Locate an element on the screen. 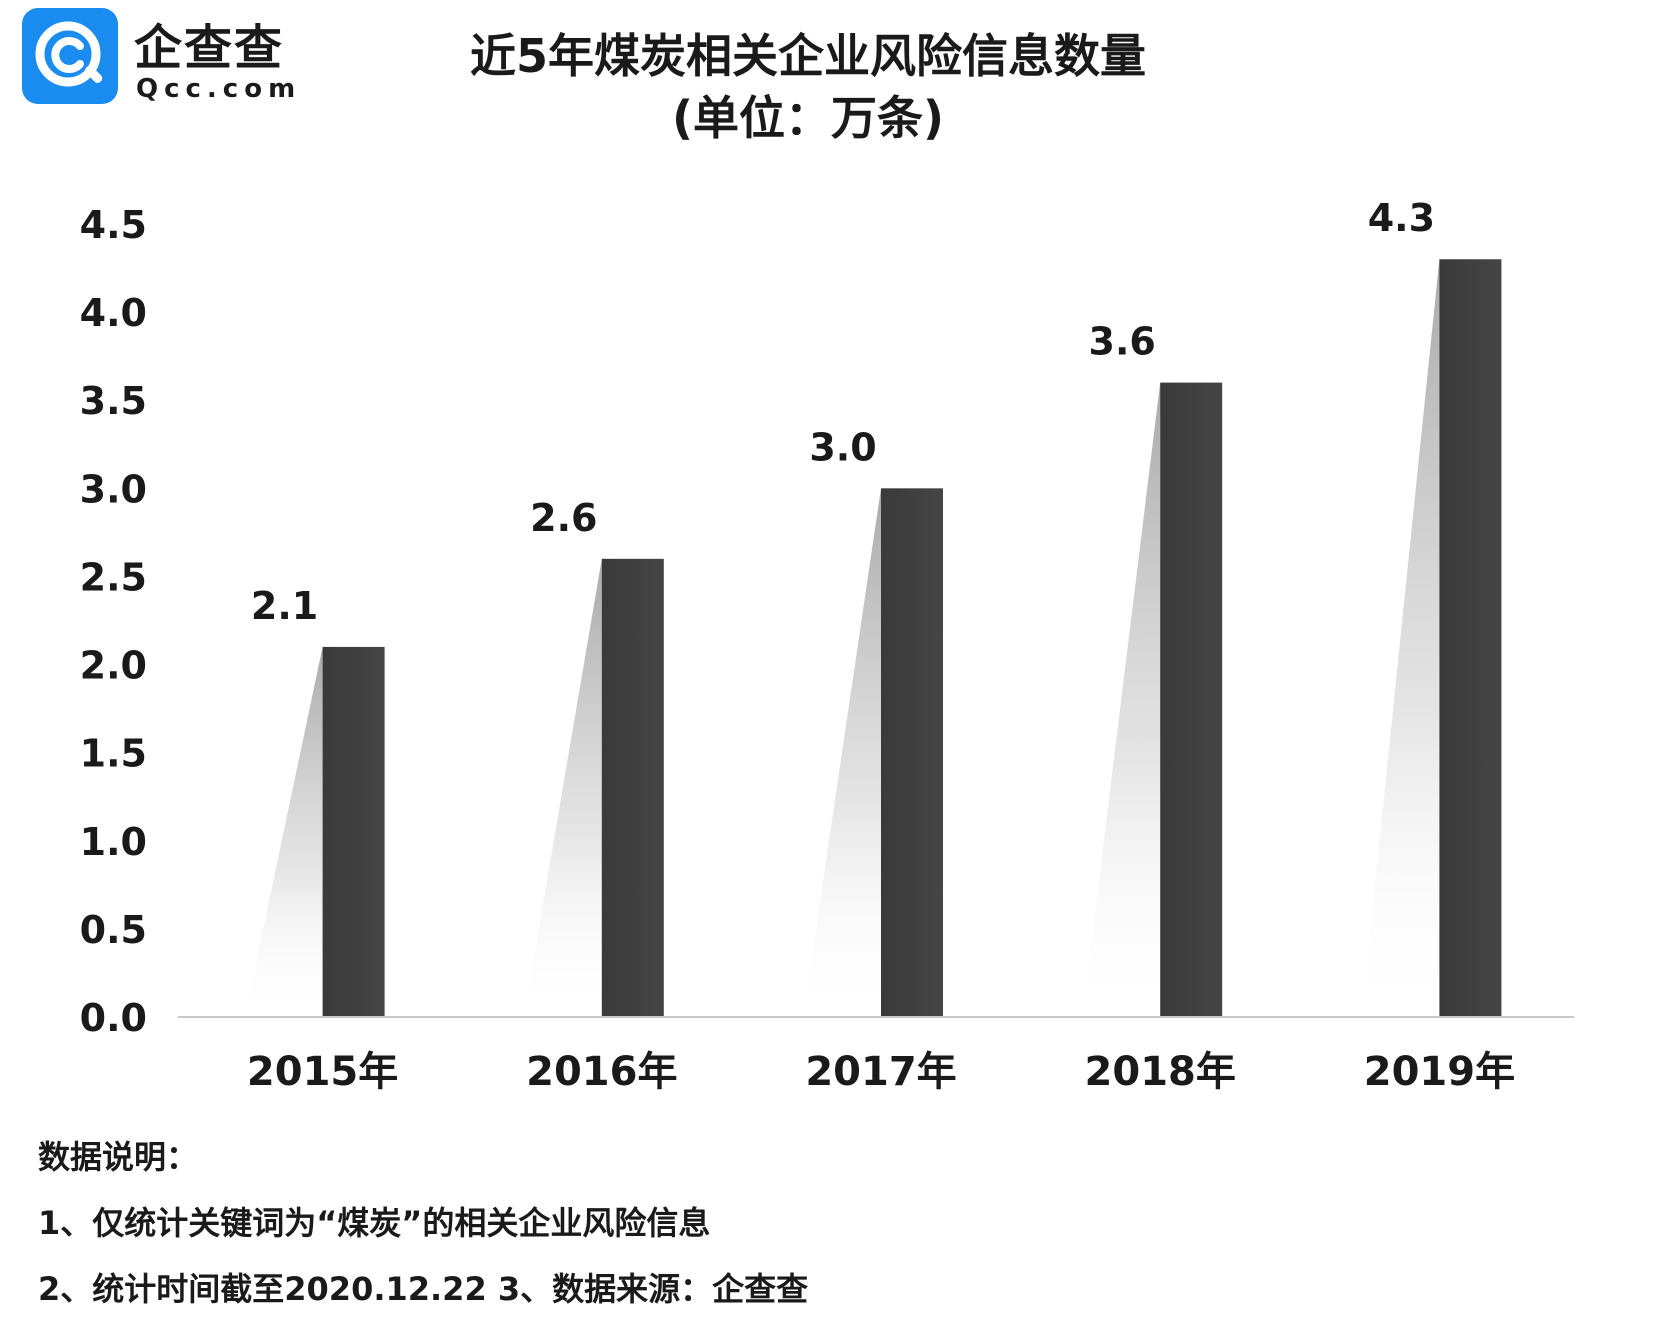 This screenshot has height=1321, width=1656. x-tick-label: 2015年 is located at coordinates (322, 1072).